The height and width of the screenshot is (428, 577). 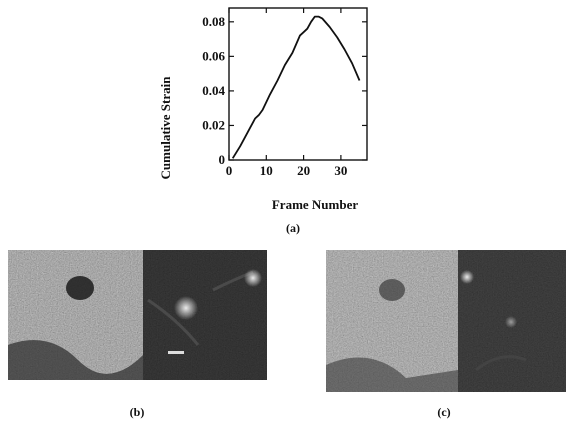 I want to click on y-tick-label: 0.02, so click(x=213, y=124).